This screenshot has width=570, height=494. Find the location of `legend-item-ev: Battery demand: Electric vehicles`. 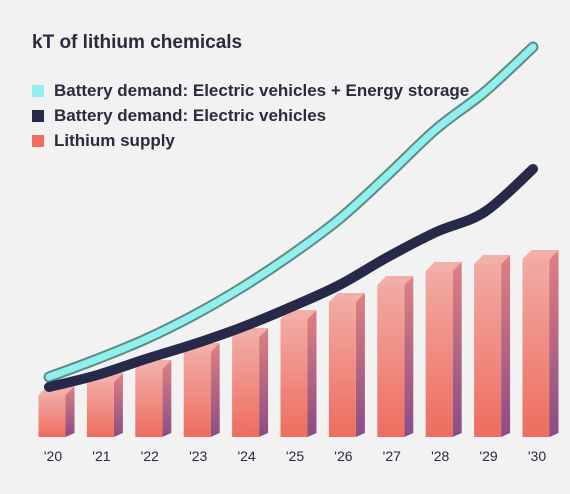

legend-item-ev: Battery demand: Electric vehicles is located at coordinates (250, 115).